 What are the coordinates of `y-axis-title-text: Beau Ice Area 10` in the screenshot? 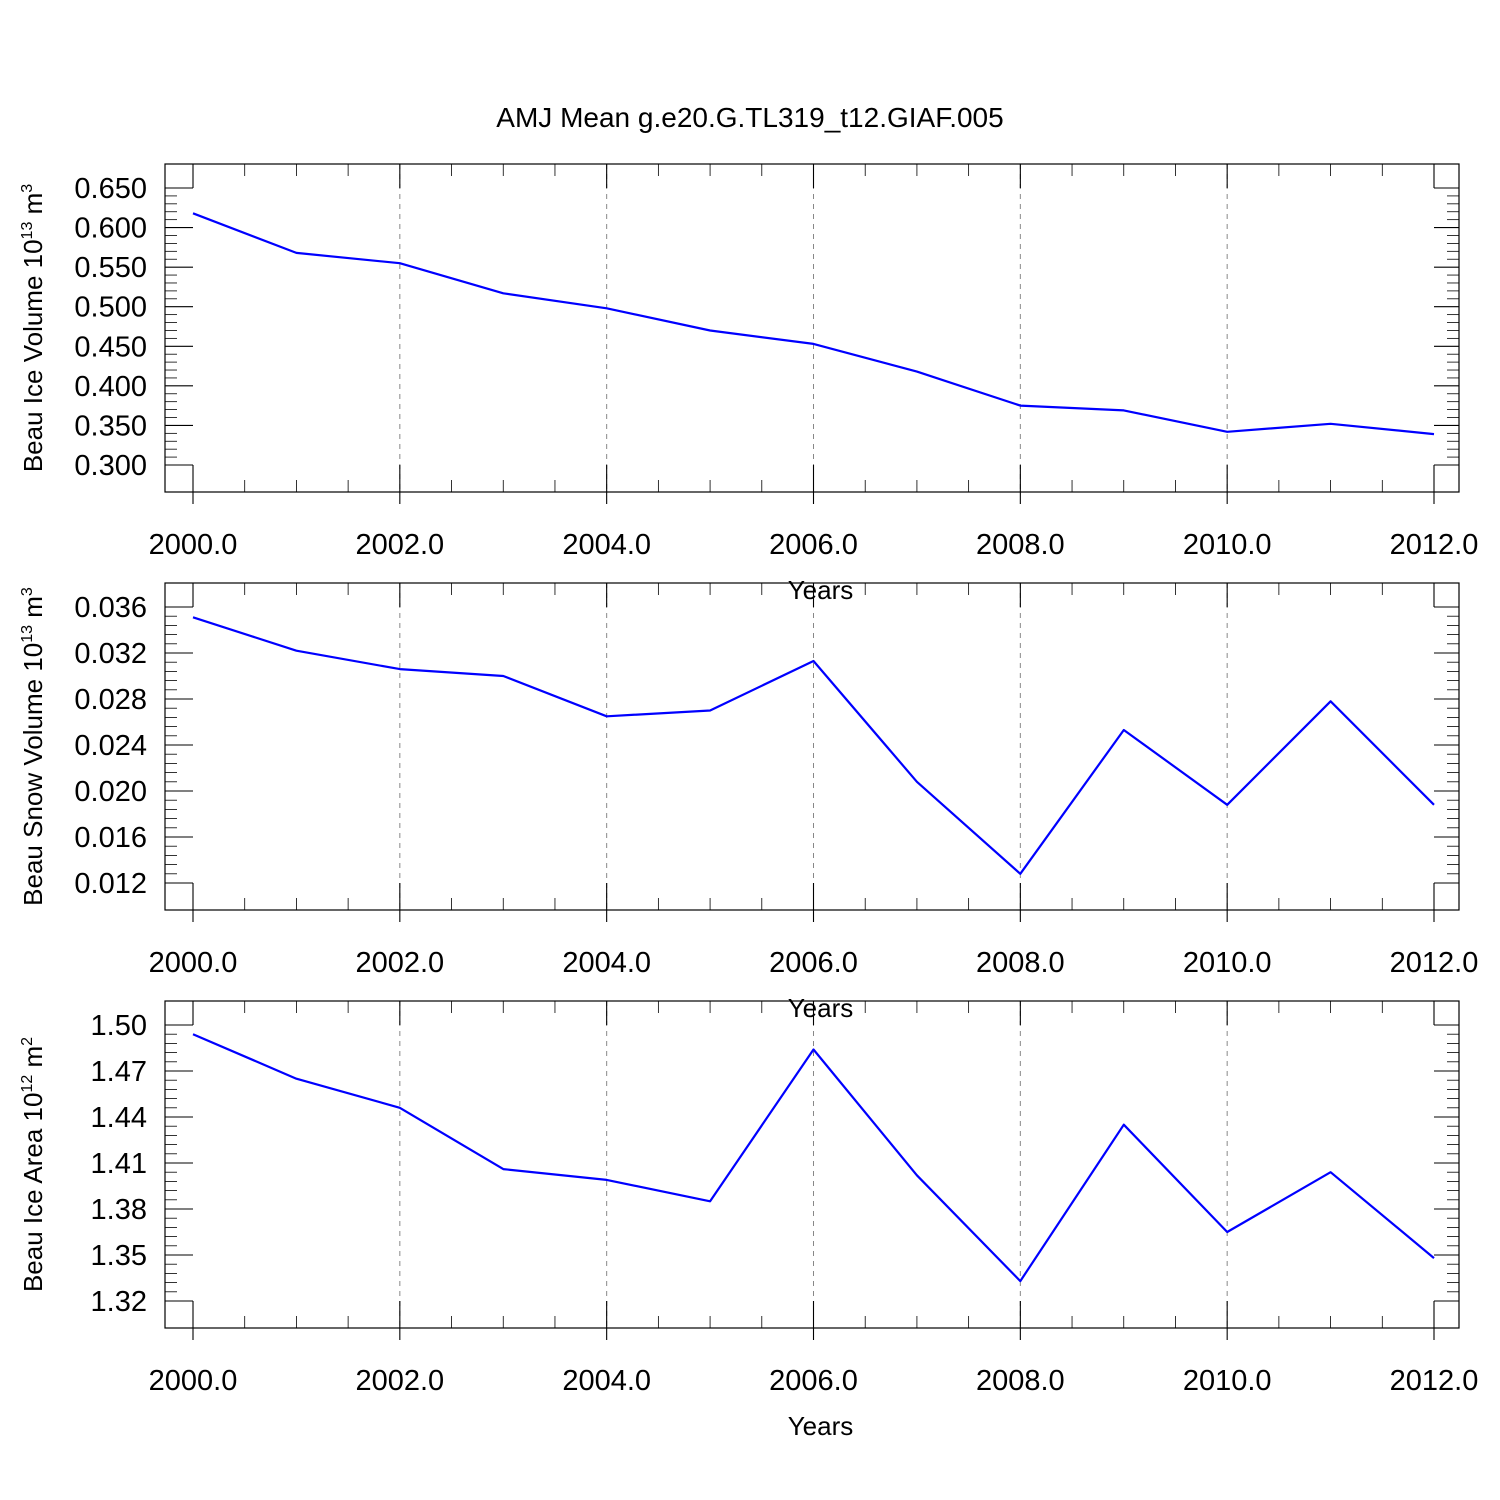 It's located at (33, 1192).